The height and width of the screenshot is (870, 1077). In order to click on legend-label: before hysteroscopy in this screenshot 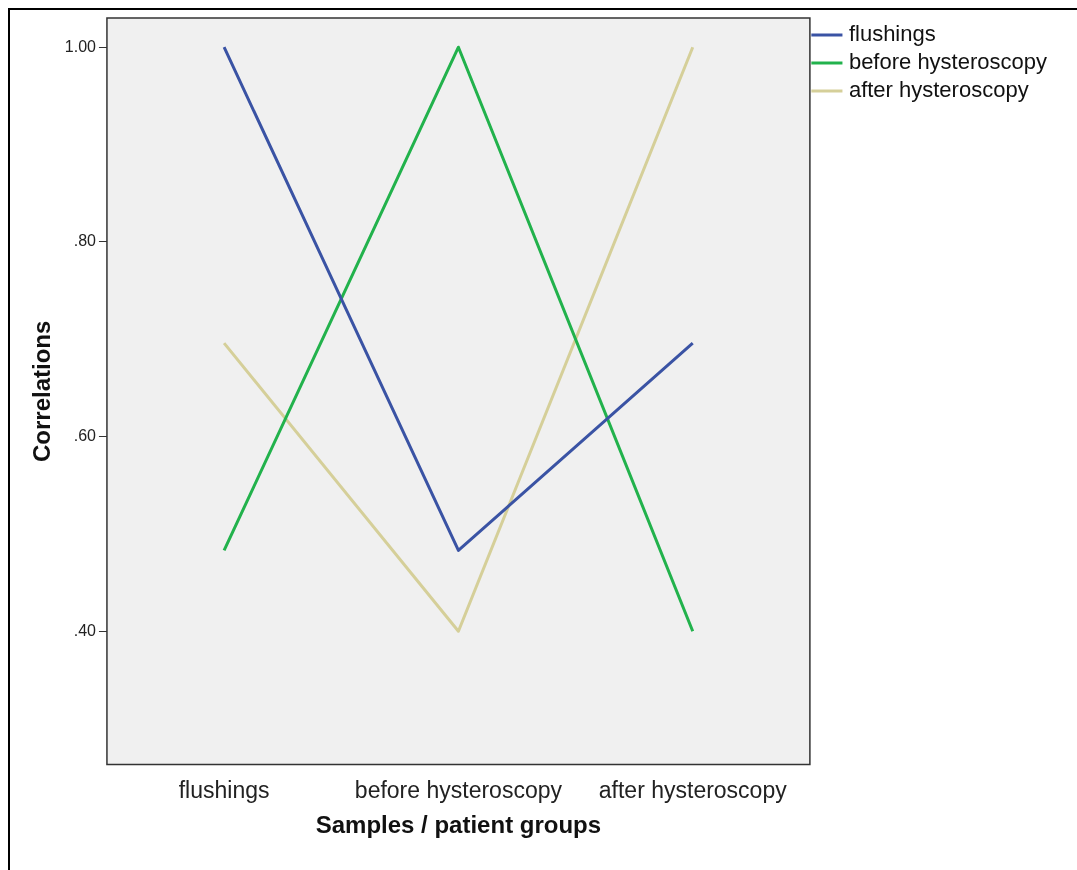, I will do `click(947, 62)`.